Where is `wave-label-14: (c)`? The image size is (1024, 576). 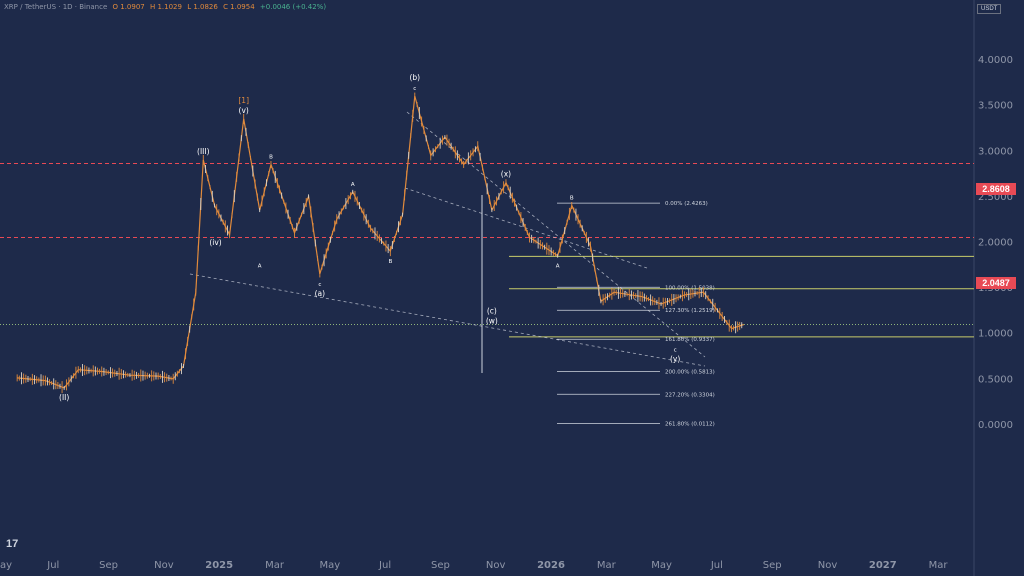
wave-label-14: (c) is located at coordinates (492, 310).